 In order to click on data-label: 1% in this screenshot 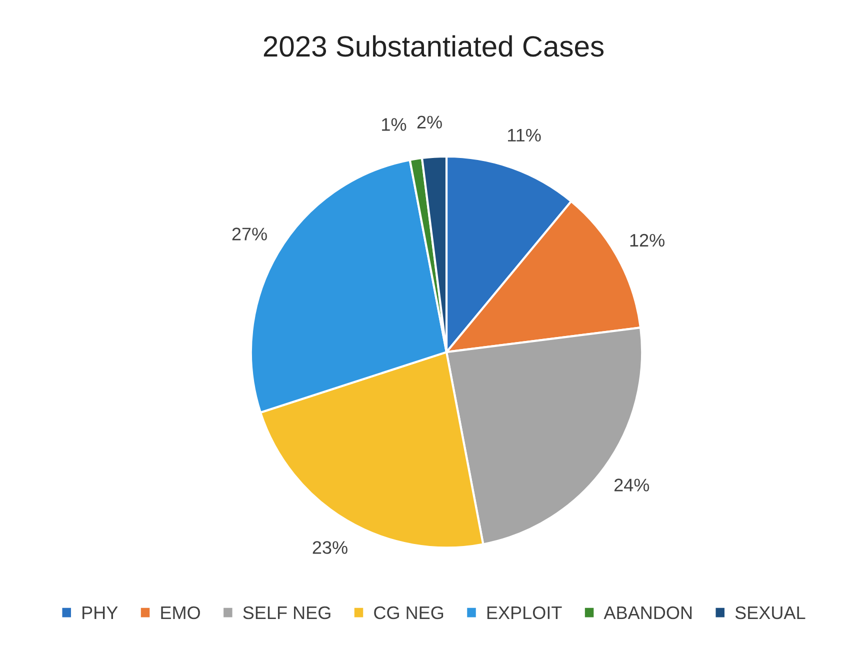, I will do `click(394, 124)`.